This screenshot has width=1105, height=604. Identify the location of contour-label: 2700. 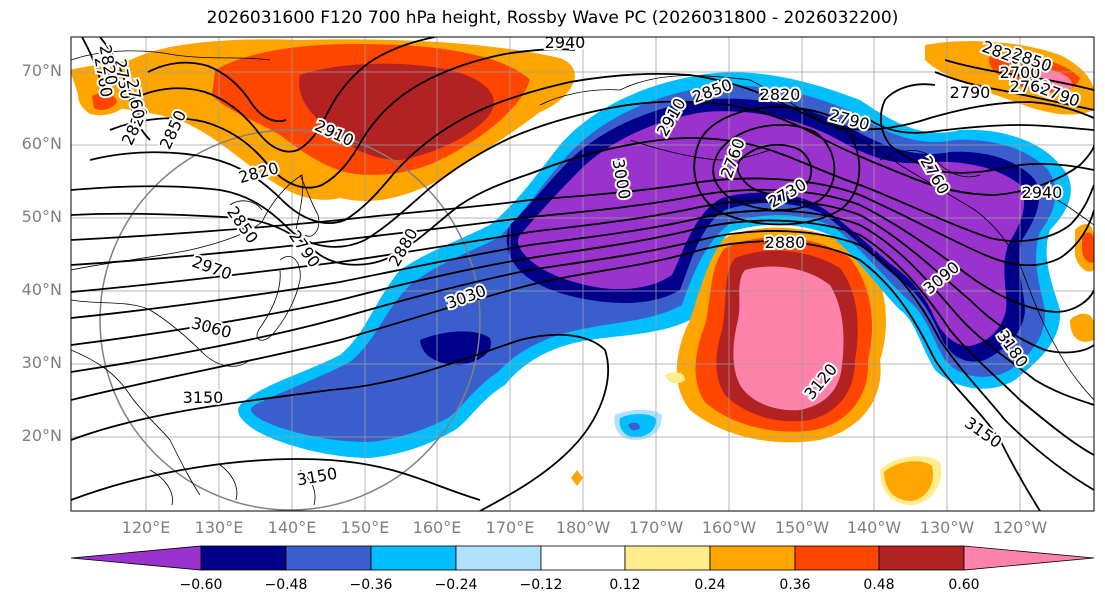
(1020, 72).